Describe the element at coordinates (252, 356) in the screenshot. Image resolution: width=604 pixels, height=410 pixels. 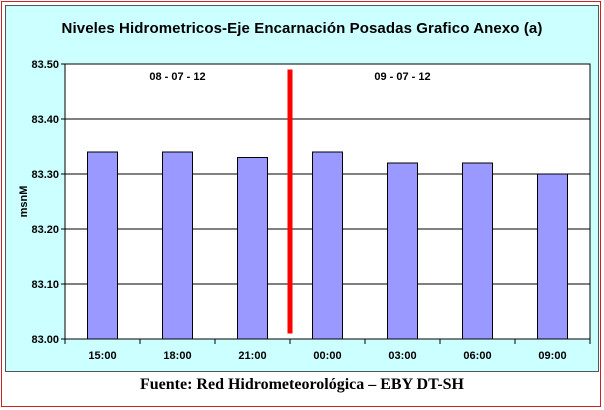
I see `x-tick-label: 21:00` at that location.